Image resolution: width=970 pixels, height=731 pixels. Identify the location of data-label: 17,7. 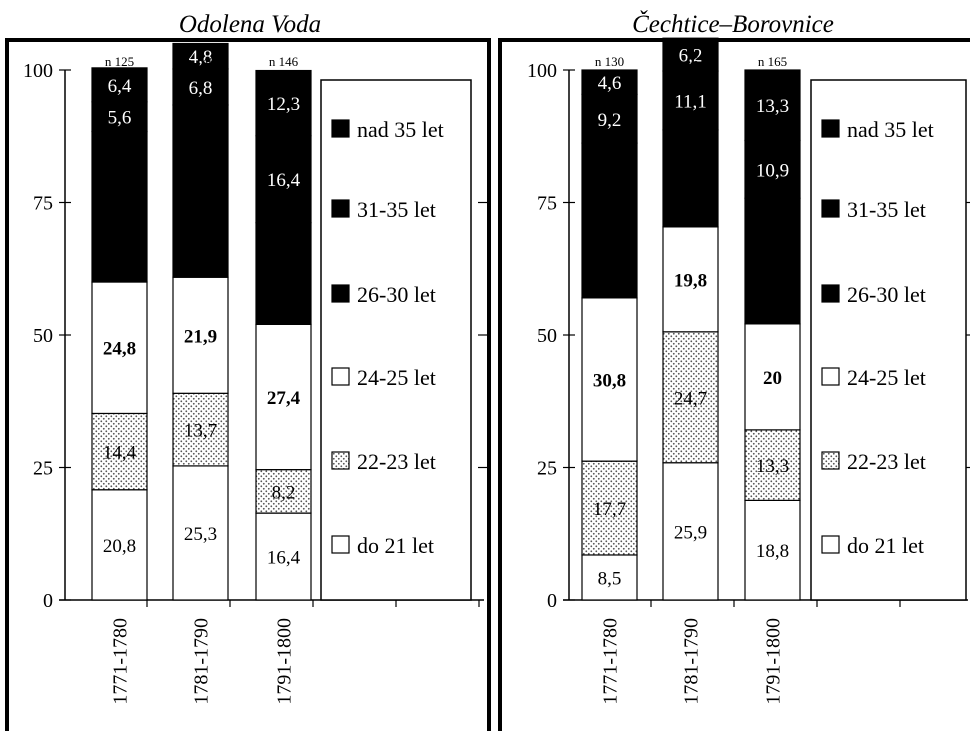
(609, 509).